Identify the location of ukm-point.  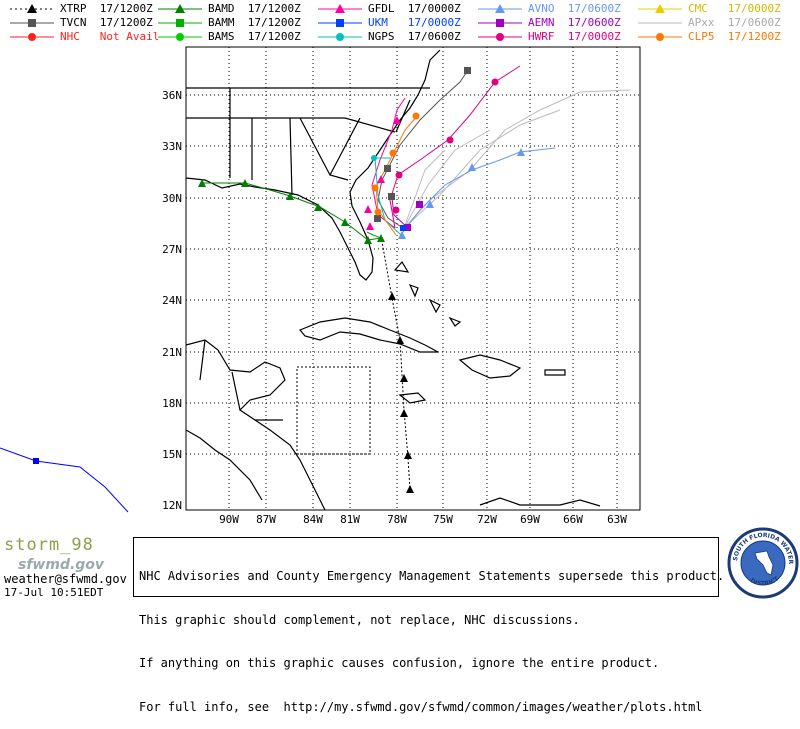
(403, 228).